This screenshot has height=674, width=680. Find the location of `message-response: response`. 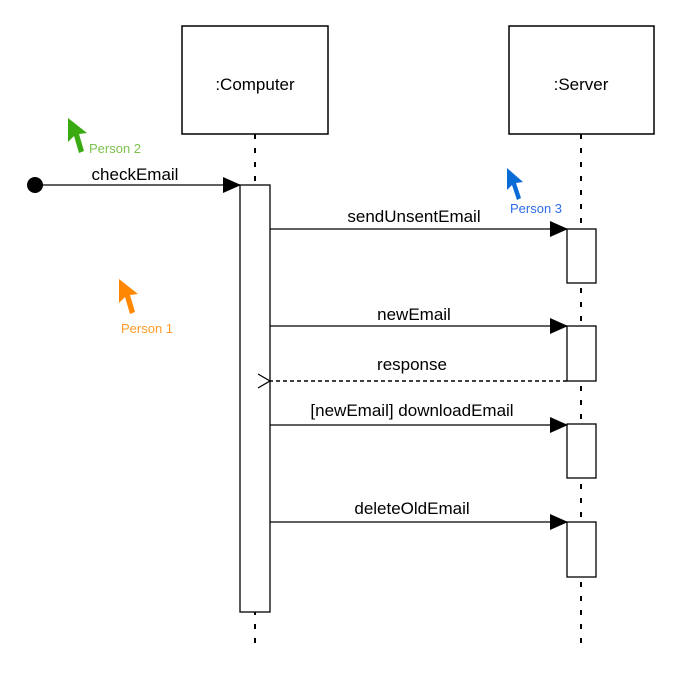

message-response: response is located at coordinates (418, 368).